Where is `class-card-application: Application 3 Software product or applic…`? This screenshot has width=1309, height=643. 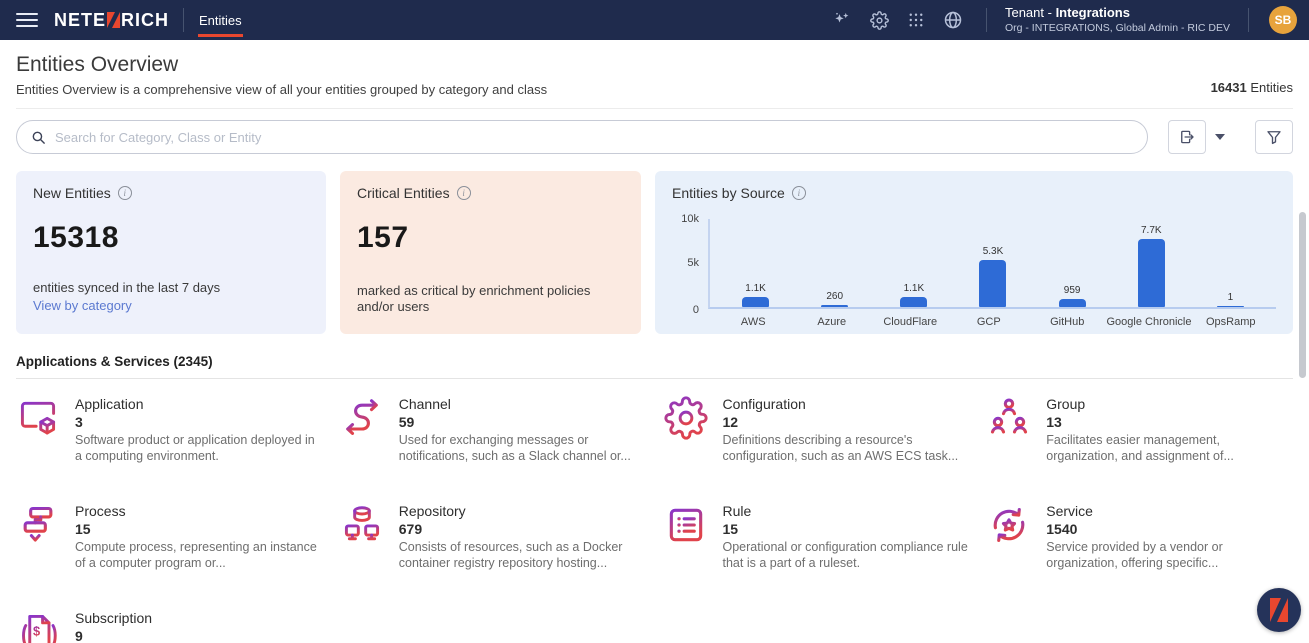
class-card-application: Application 3 Software product or applic… is located at coordinates (169, 439).